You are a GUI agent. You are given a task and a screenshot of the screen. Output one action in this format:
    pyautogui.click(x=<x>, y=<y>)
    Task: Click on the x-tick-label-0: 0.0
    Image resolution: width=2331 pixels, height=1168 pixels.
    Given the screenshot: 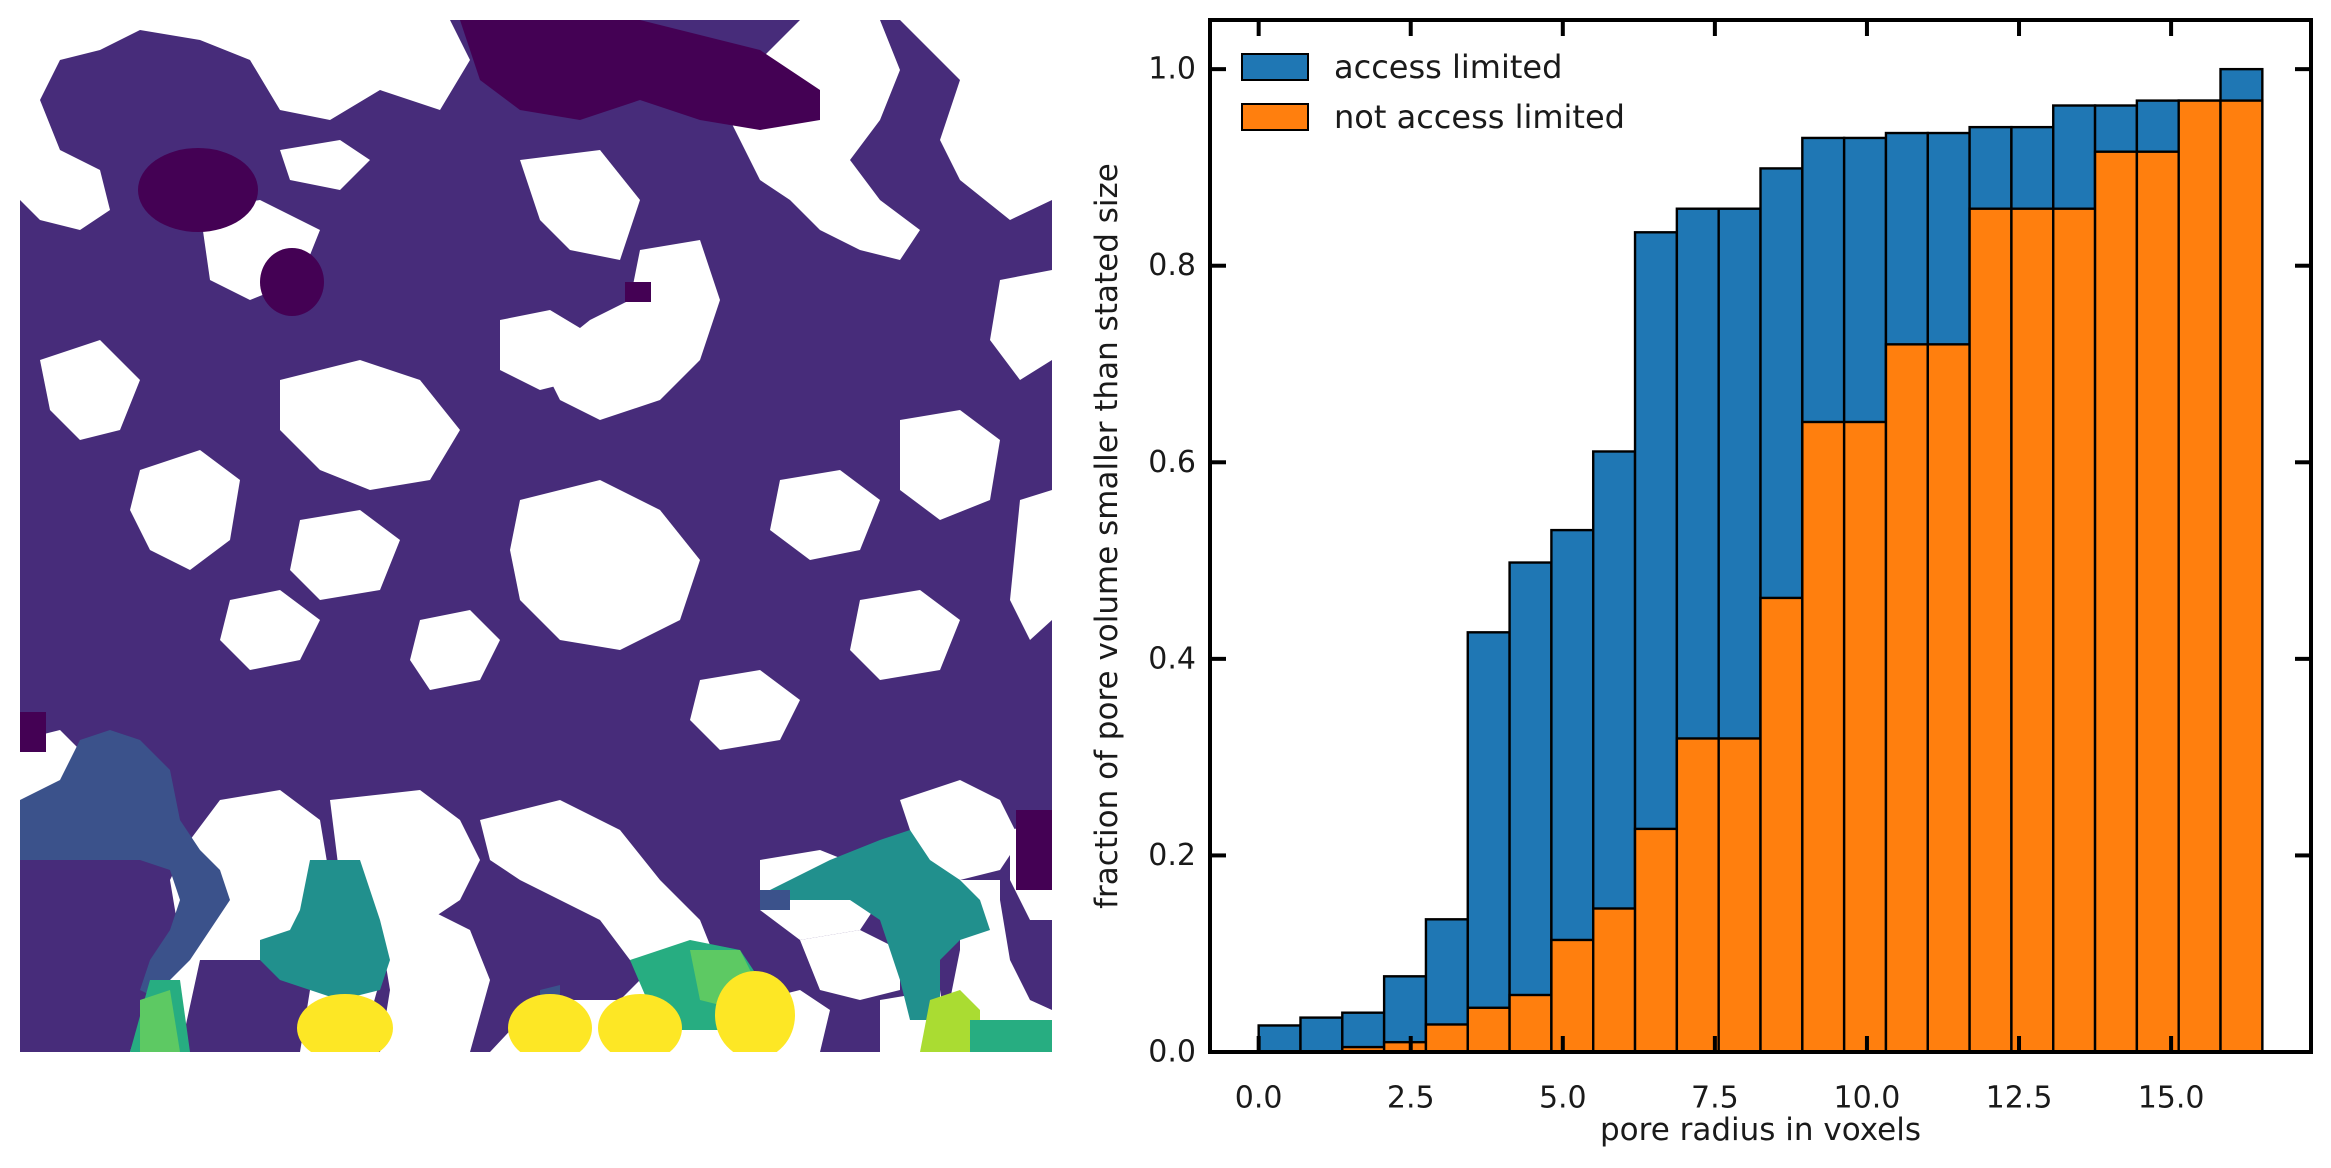 What is the action you would take?
    pyautogui.click(x=1259, y=1098)
    